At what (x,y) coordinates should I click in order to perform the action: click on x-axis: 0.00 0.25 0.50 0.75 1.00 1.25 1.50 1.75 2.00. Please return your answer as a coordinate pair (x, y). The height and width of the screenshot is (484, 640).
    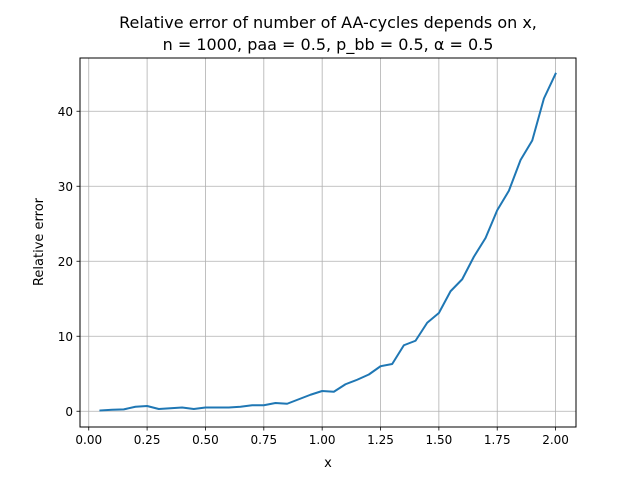
    Looking at the image, I should click on (322, 437).